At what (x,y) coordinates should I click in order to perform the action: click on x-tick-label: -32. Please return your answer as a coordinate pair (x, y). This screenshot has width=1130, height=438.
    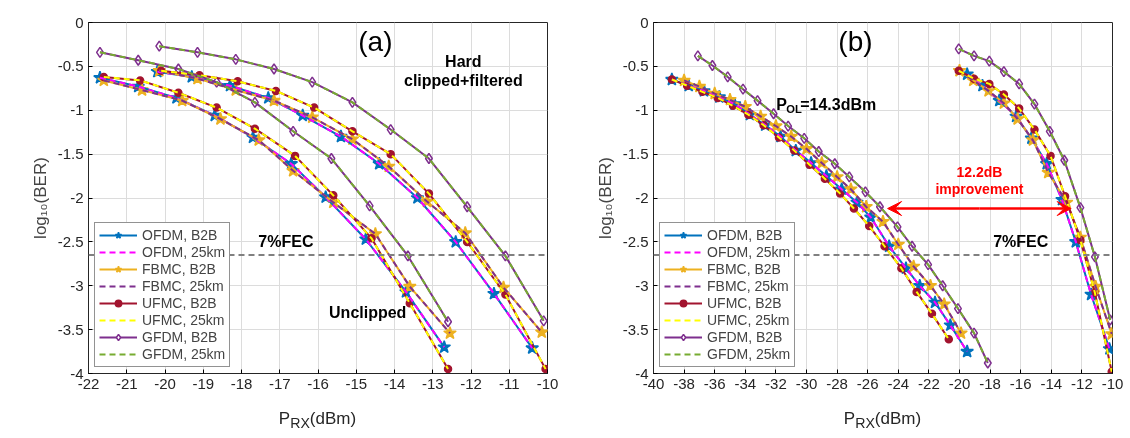
    Looking at the image, I should click on (776, 383).